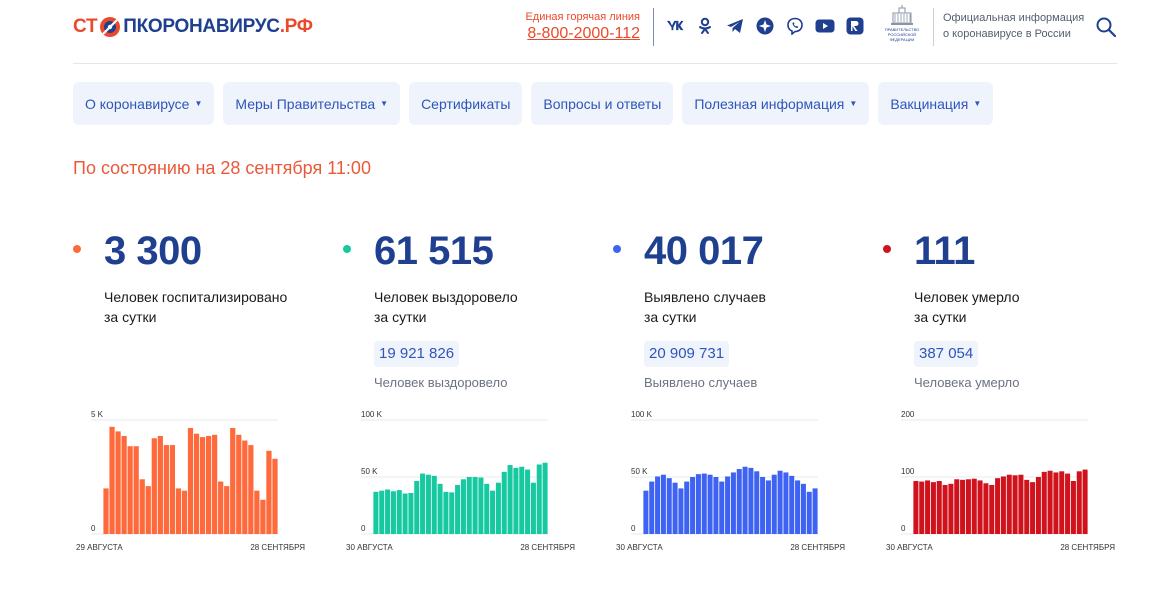 The image size is (1167, 615). What do you see at coordinates (855, 26) in the screenshot?
I see `rutube-icon` at bounding box center [855, 26].